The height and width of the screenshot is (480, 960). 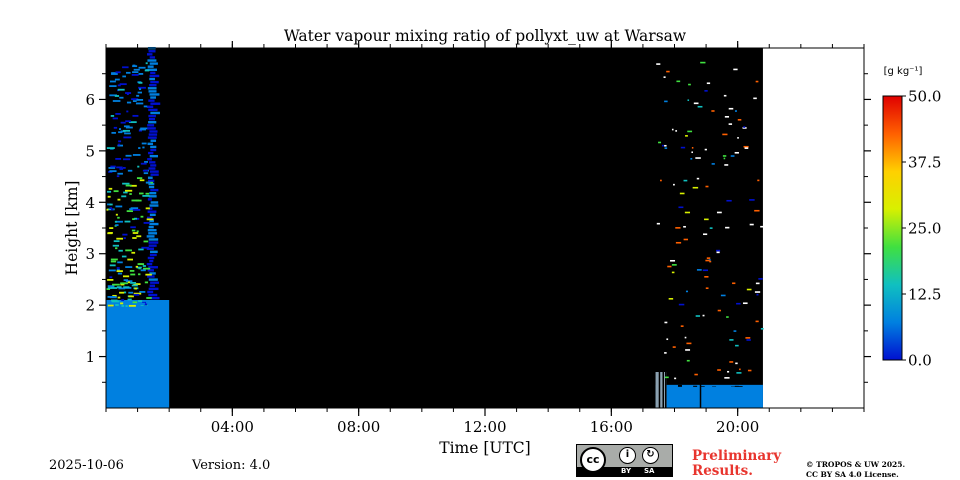 I want to click on cc-license-badge: cc i ↻ BY SA, so click(x=624, y=460).